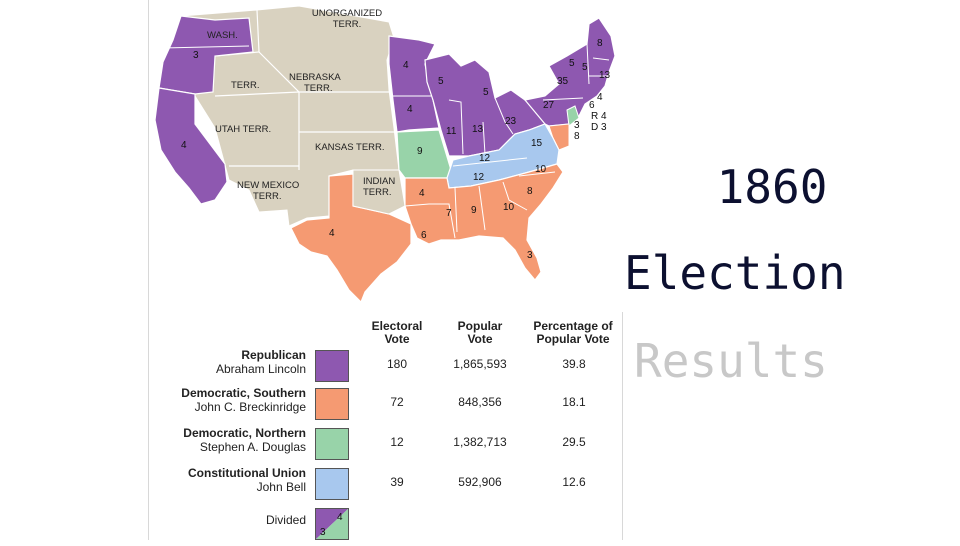  Describe the element at coordinates (252, 447) in the screenshot. I see `candidate-label: Stephen A. Douglas` at that location.